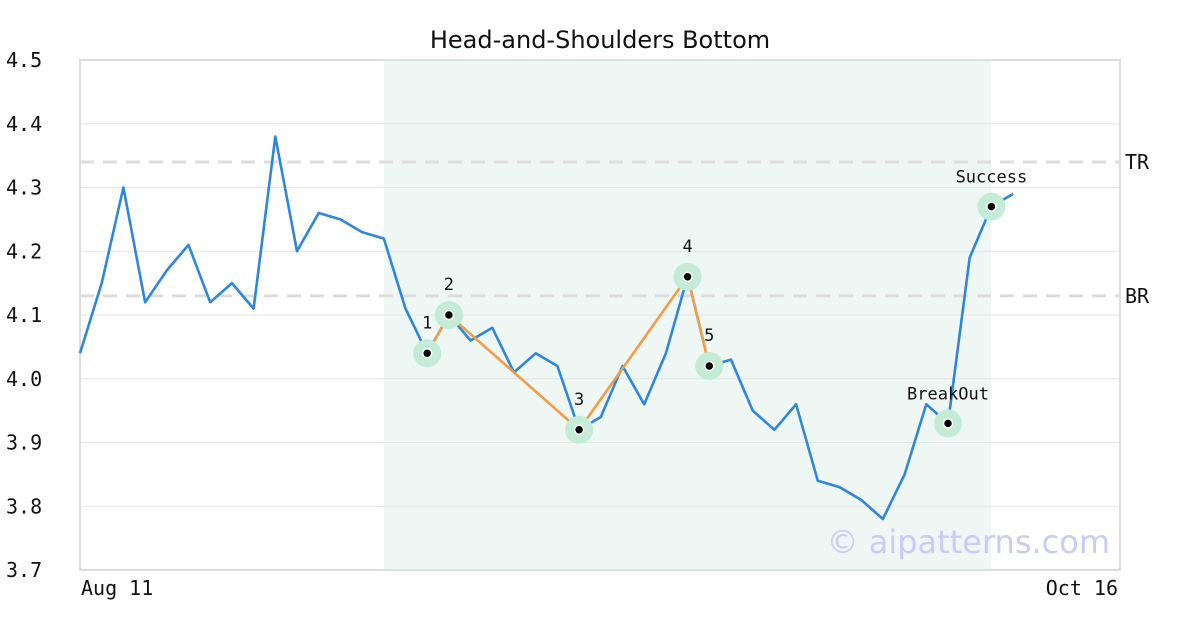  I want to click on y-tick-label: 3.8, so click(24, 506).